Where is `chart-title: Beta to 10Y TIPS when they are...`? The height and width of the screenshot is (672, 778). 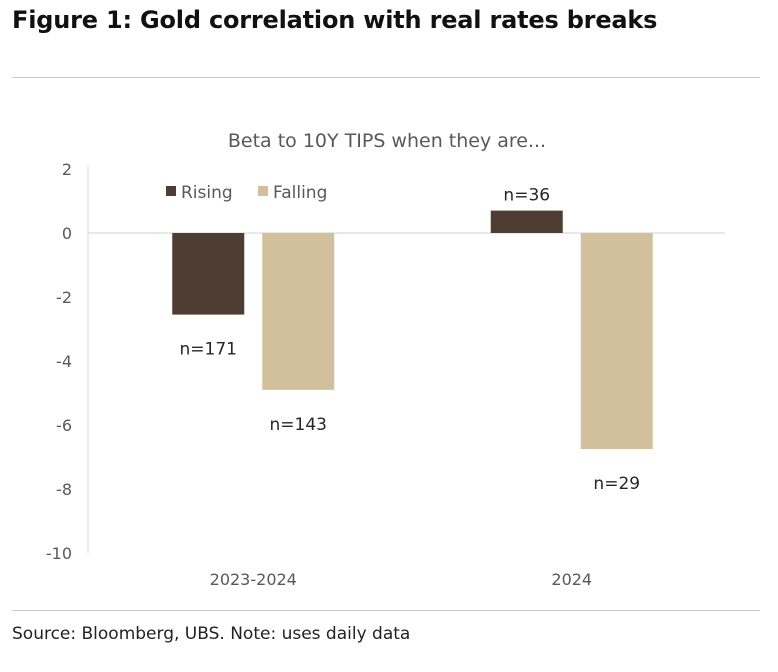 chart-title: Beta to 10Y TIPS when they are... is located at coordinates (387, 141).